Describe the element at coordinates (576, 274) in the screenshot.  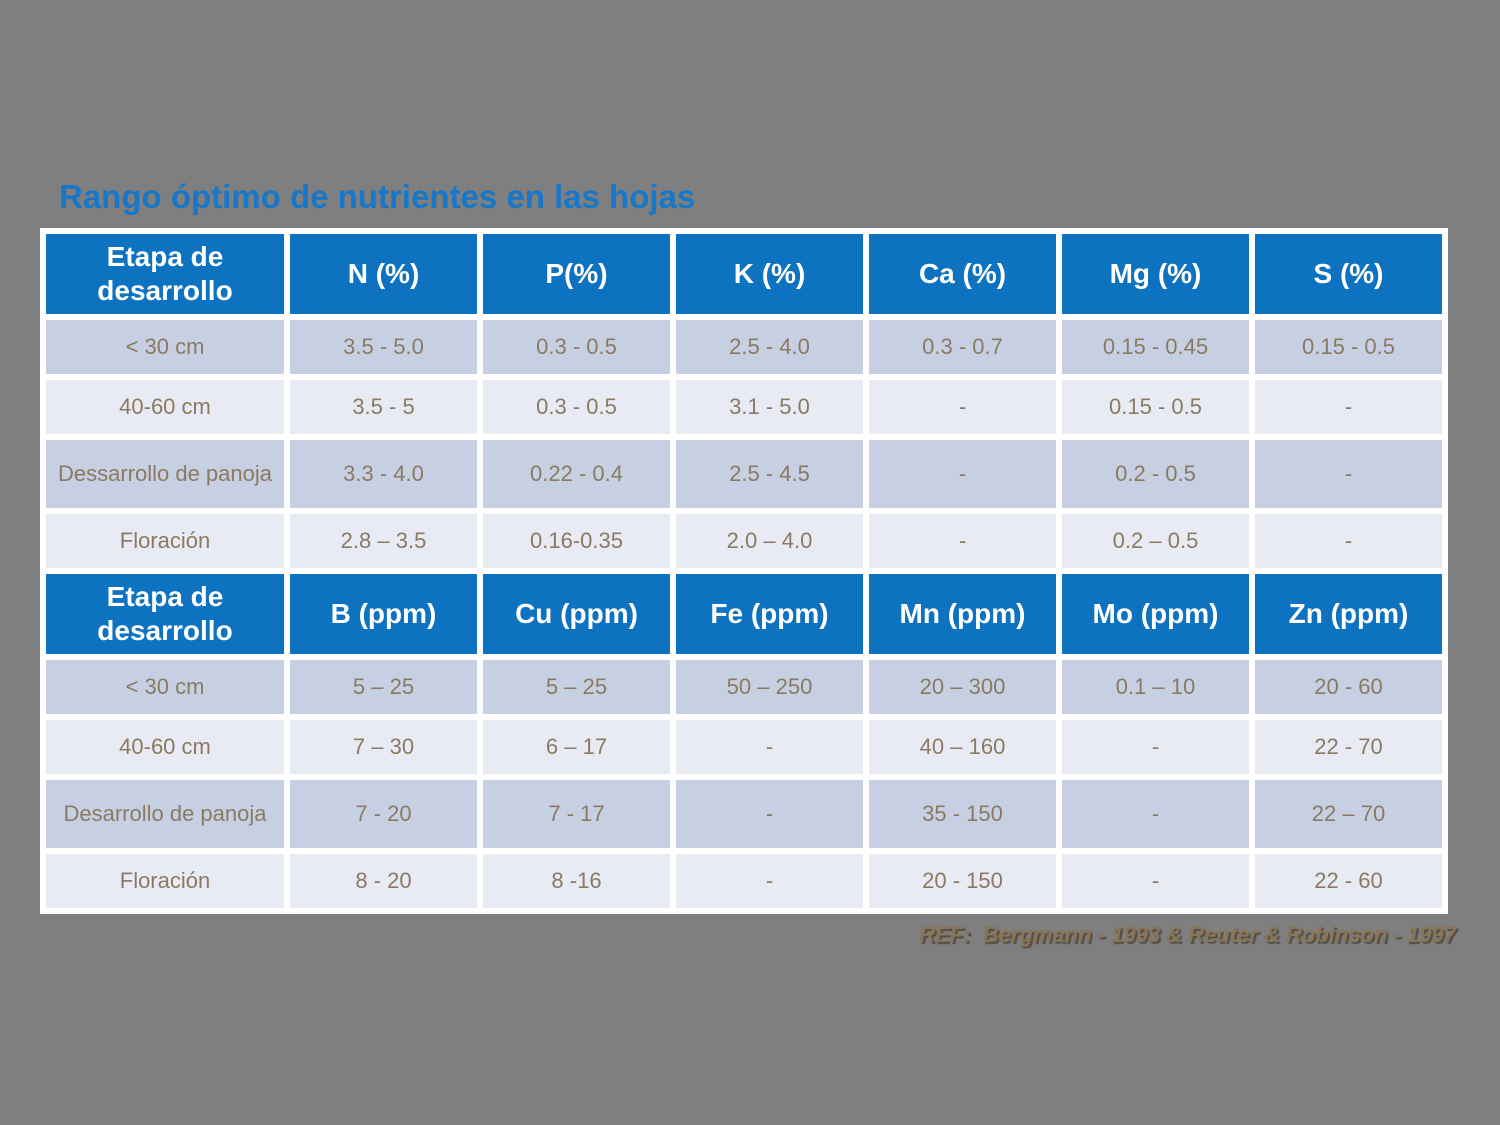
I see `header-cell: P(%)` at that location.